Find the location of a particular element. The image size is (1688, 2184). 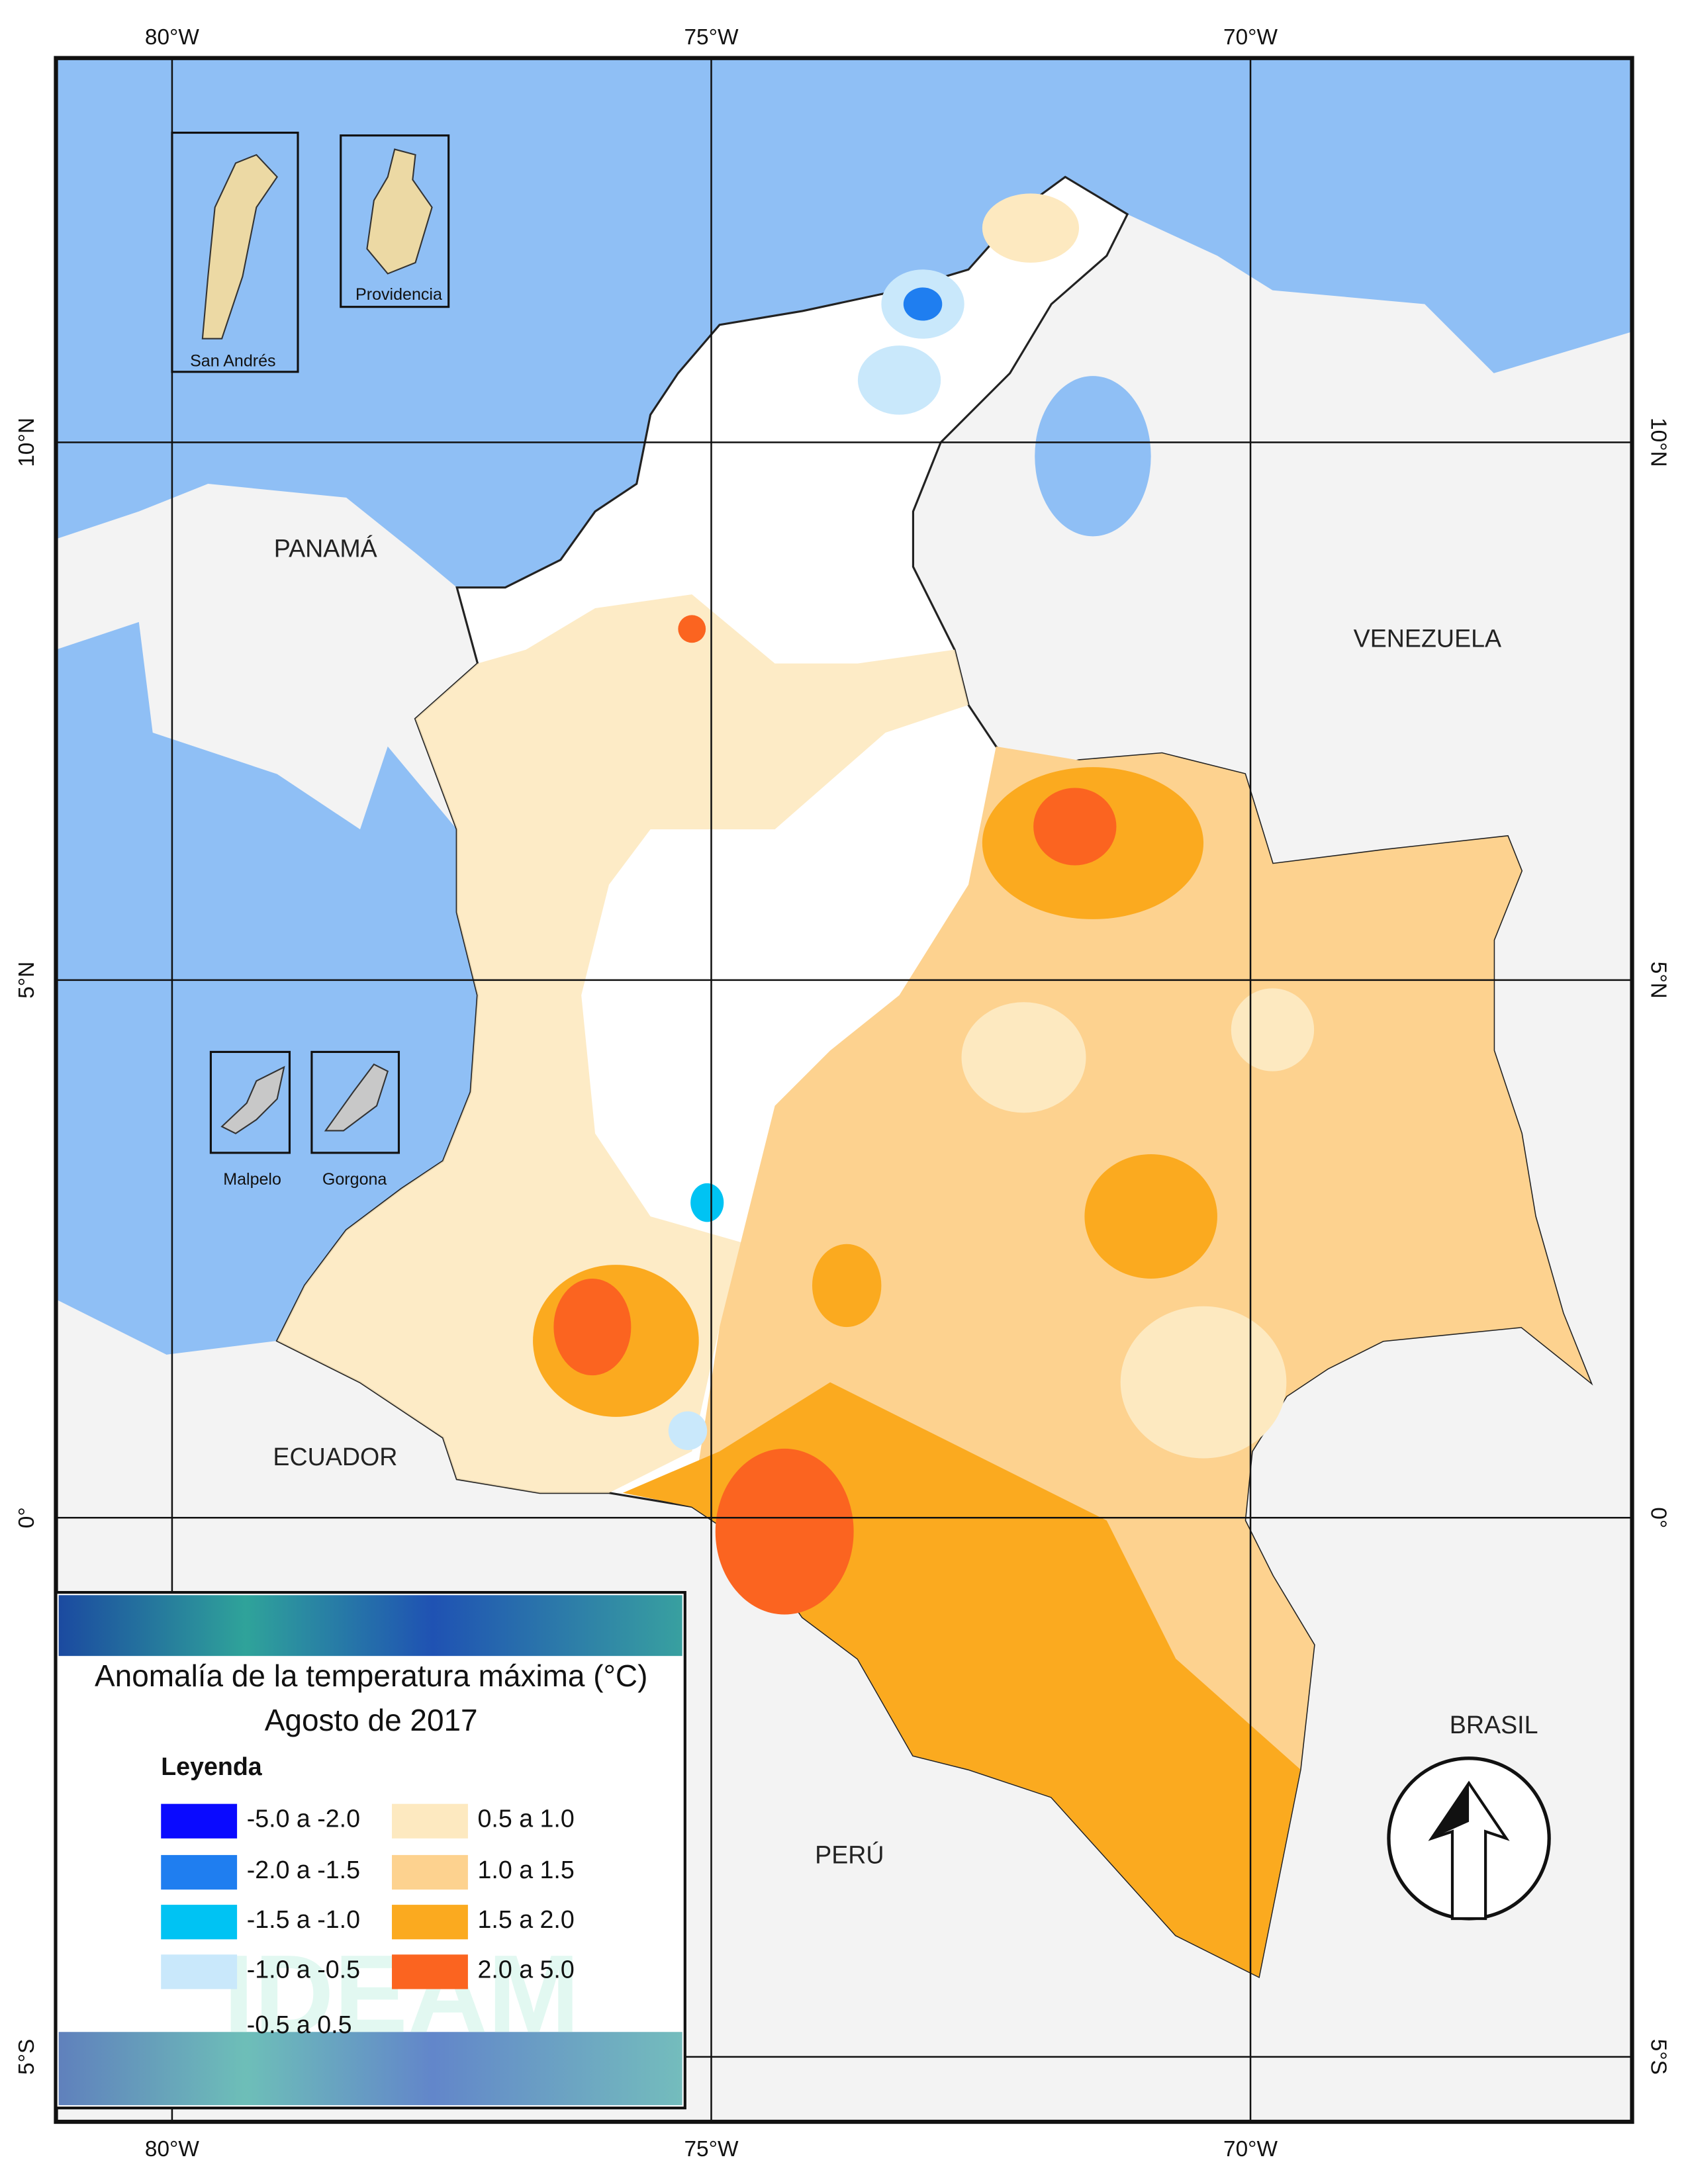

legend-box is located at coordinates (370, 1850).